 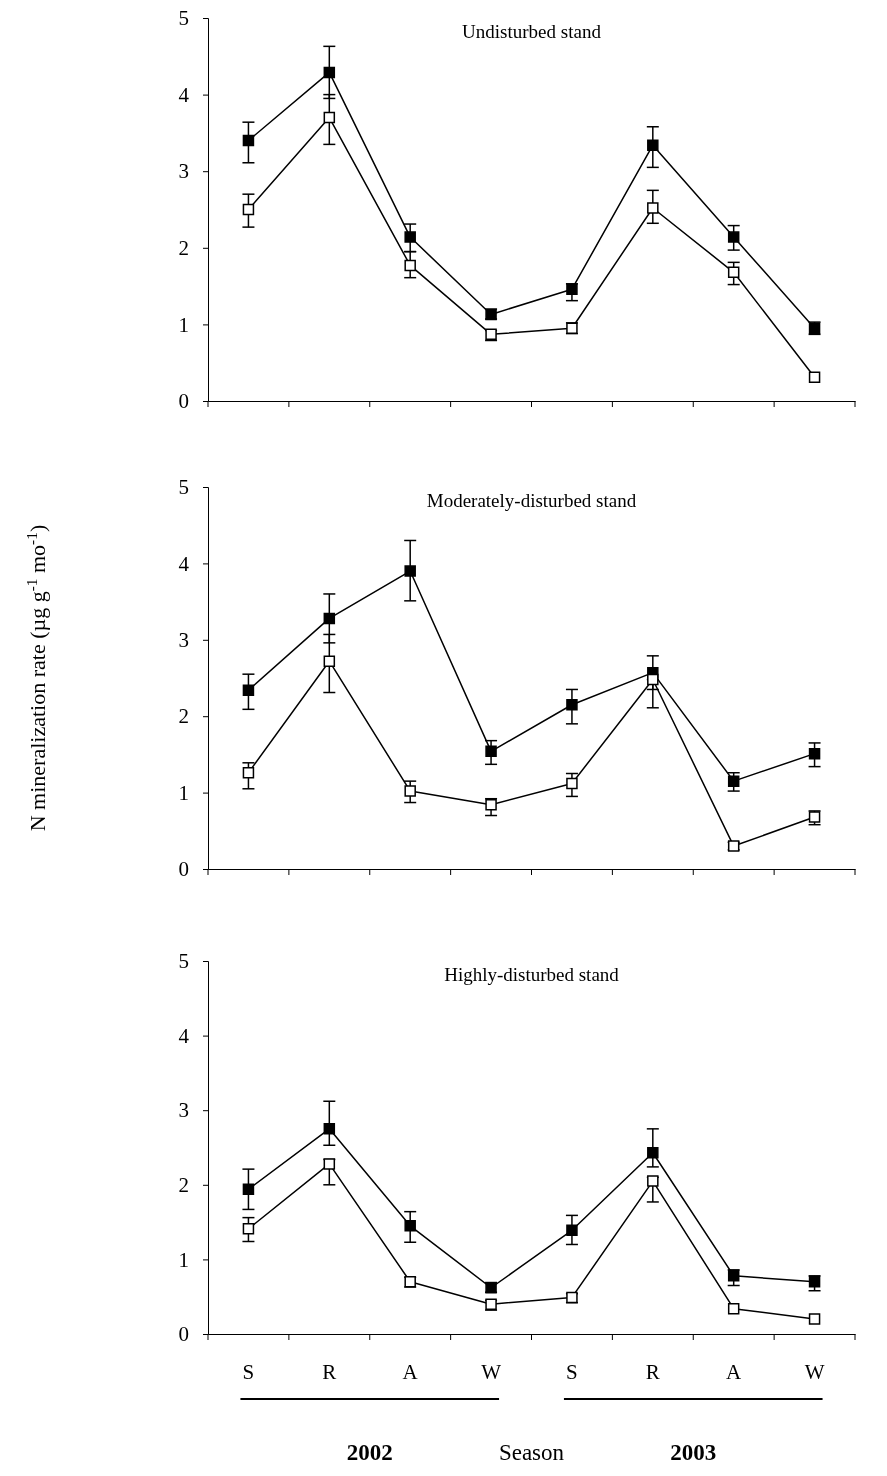 I want to click on text: 2003, so click(x=693, y=1452).